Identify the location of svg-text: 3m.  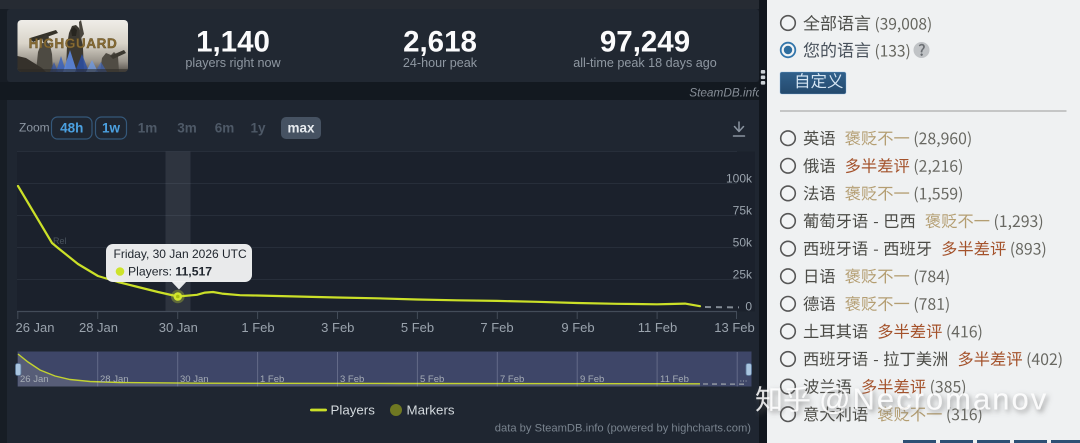
(187, 128).